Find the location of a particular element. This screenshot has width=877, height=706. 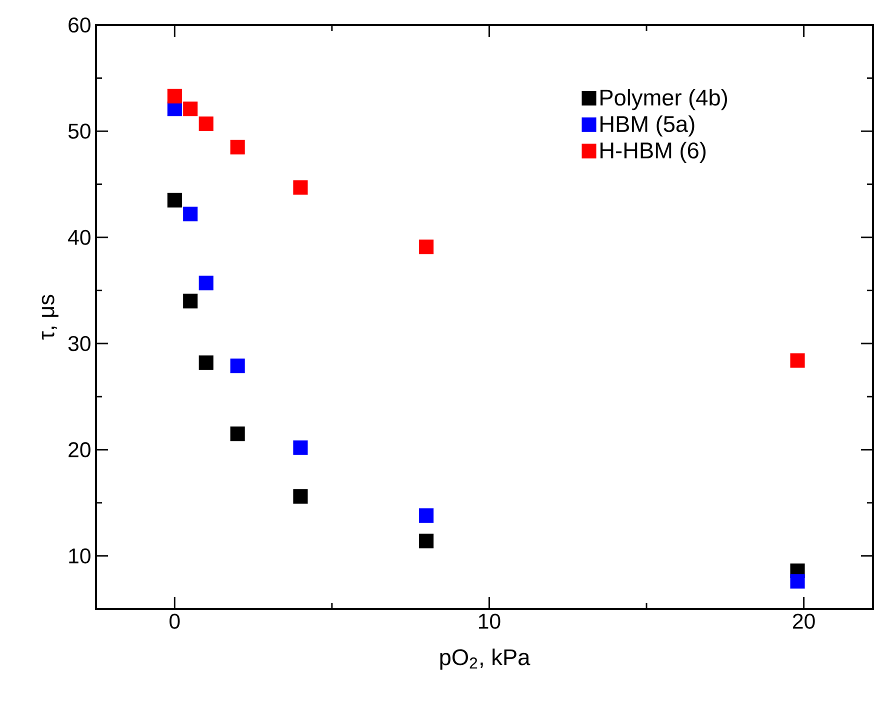

y-tick-label: 60 is located at coordinates (79, 25).